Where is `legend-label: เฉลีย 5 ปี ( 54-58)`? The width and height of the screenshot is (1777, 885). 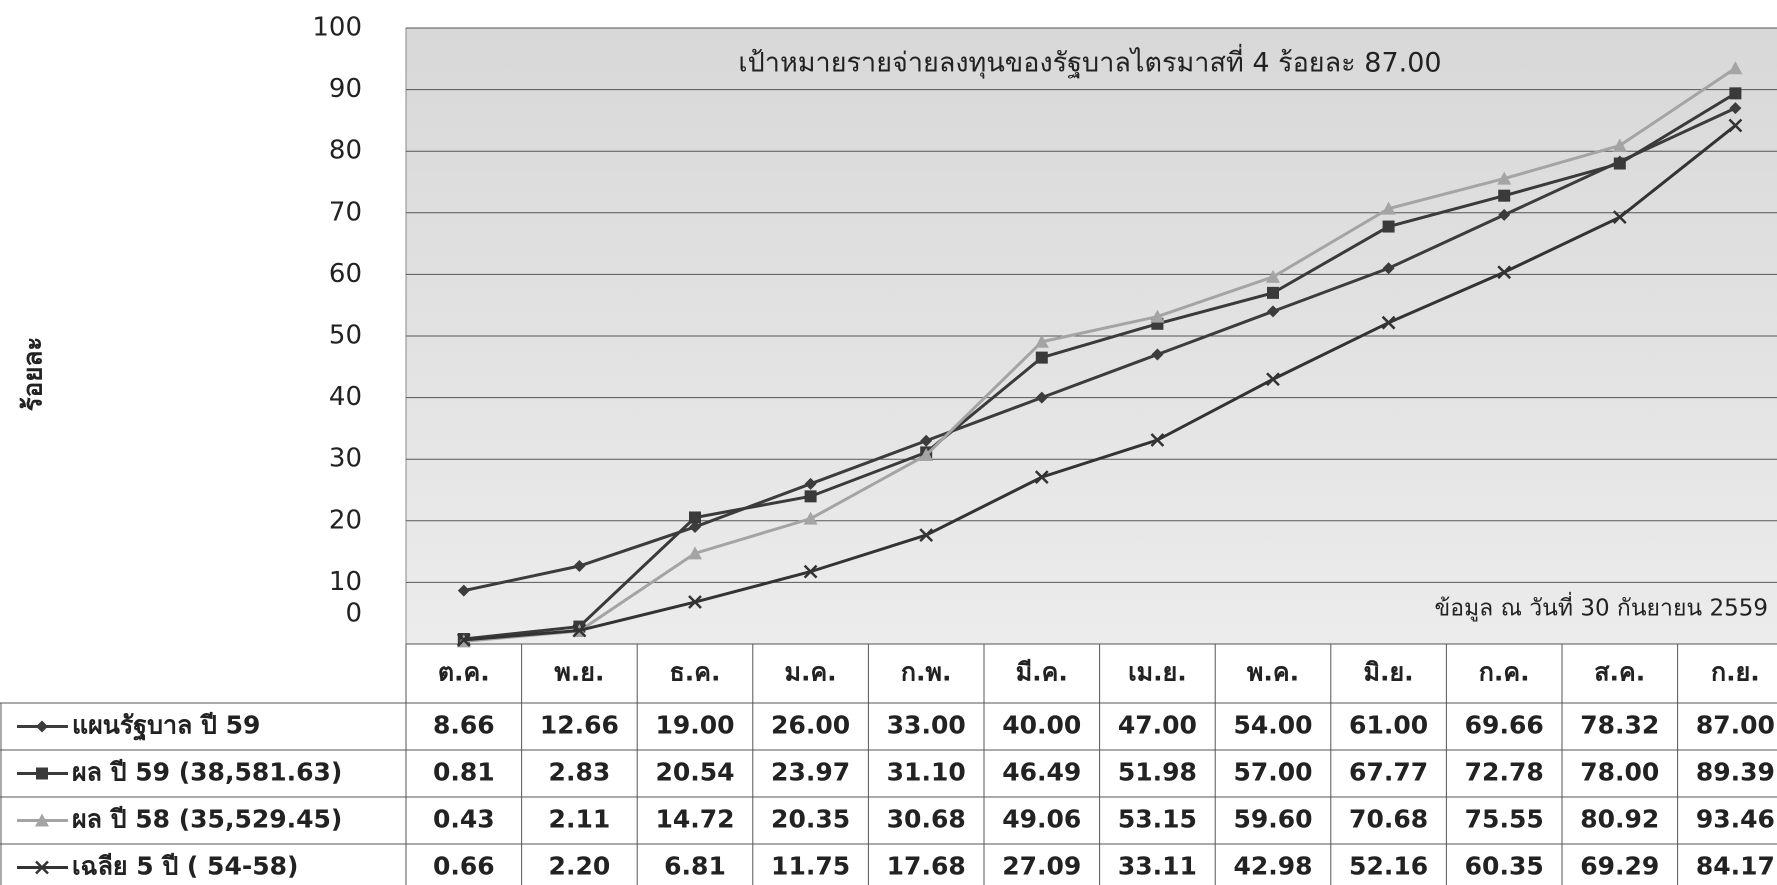
legend-label: เฉลีย 5 ปี ( 54-58) is located at coordinates (185, 866).